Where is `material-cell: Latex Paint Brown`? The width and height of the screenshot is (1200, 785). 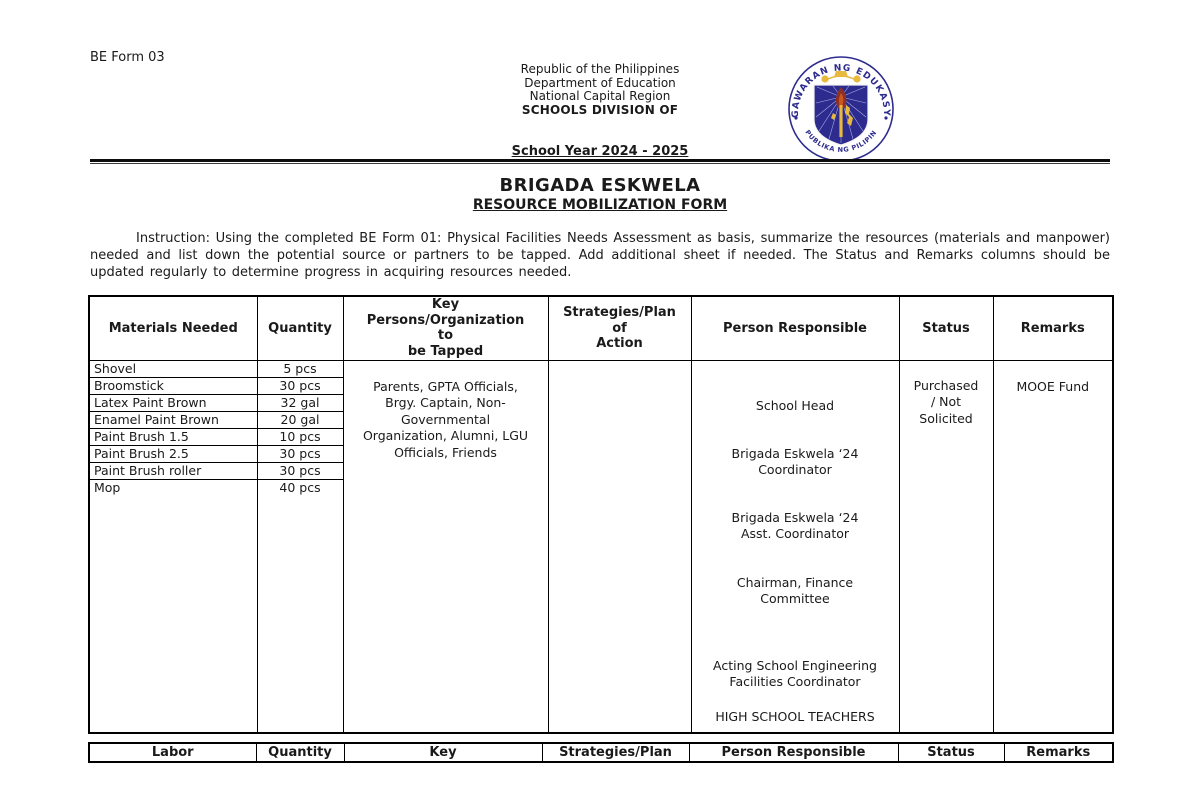
material-cell: Latex Paint Brown is located at coordinates (173, 402).